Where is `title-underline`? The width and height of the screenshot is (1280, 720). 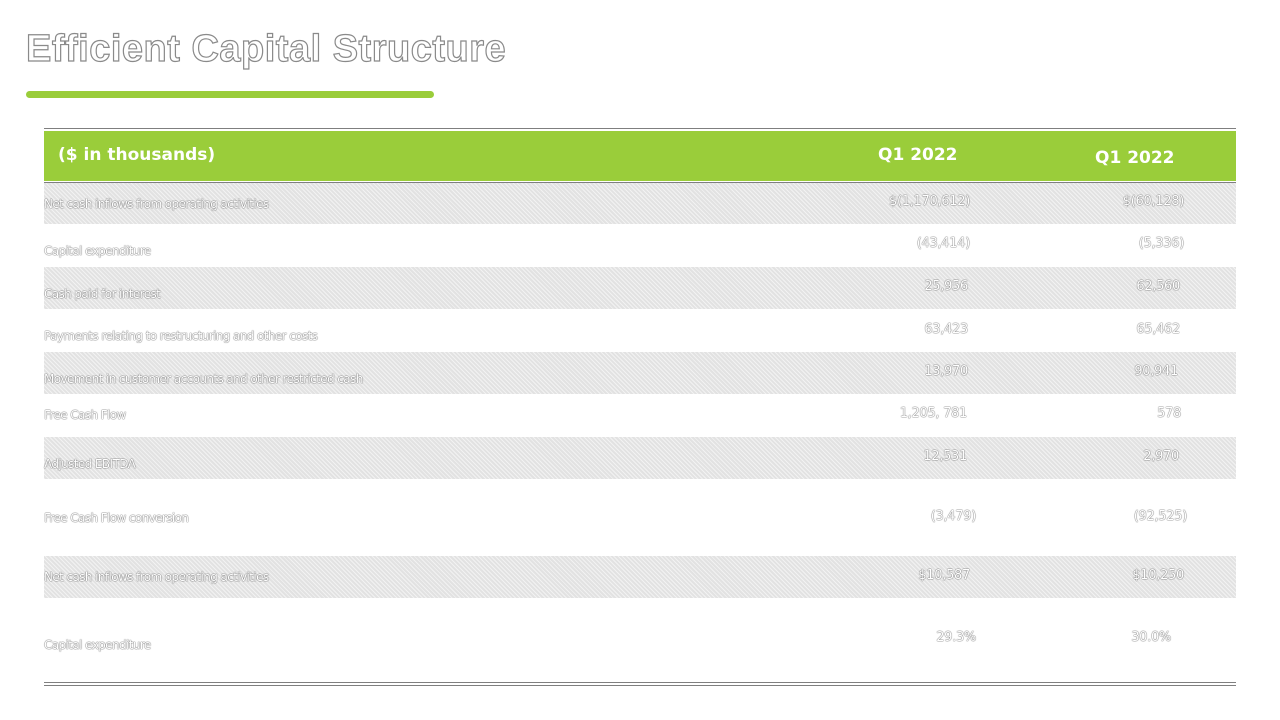 title-underline is located at coordinates (230, 94).